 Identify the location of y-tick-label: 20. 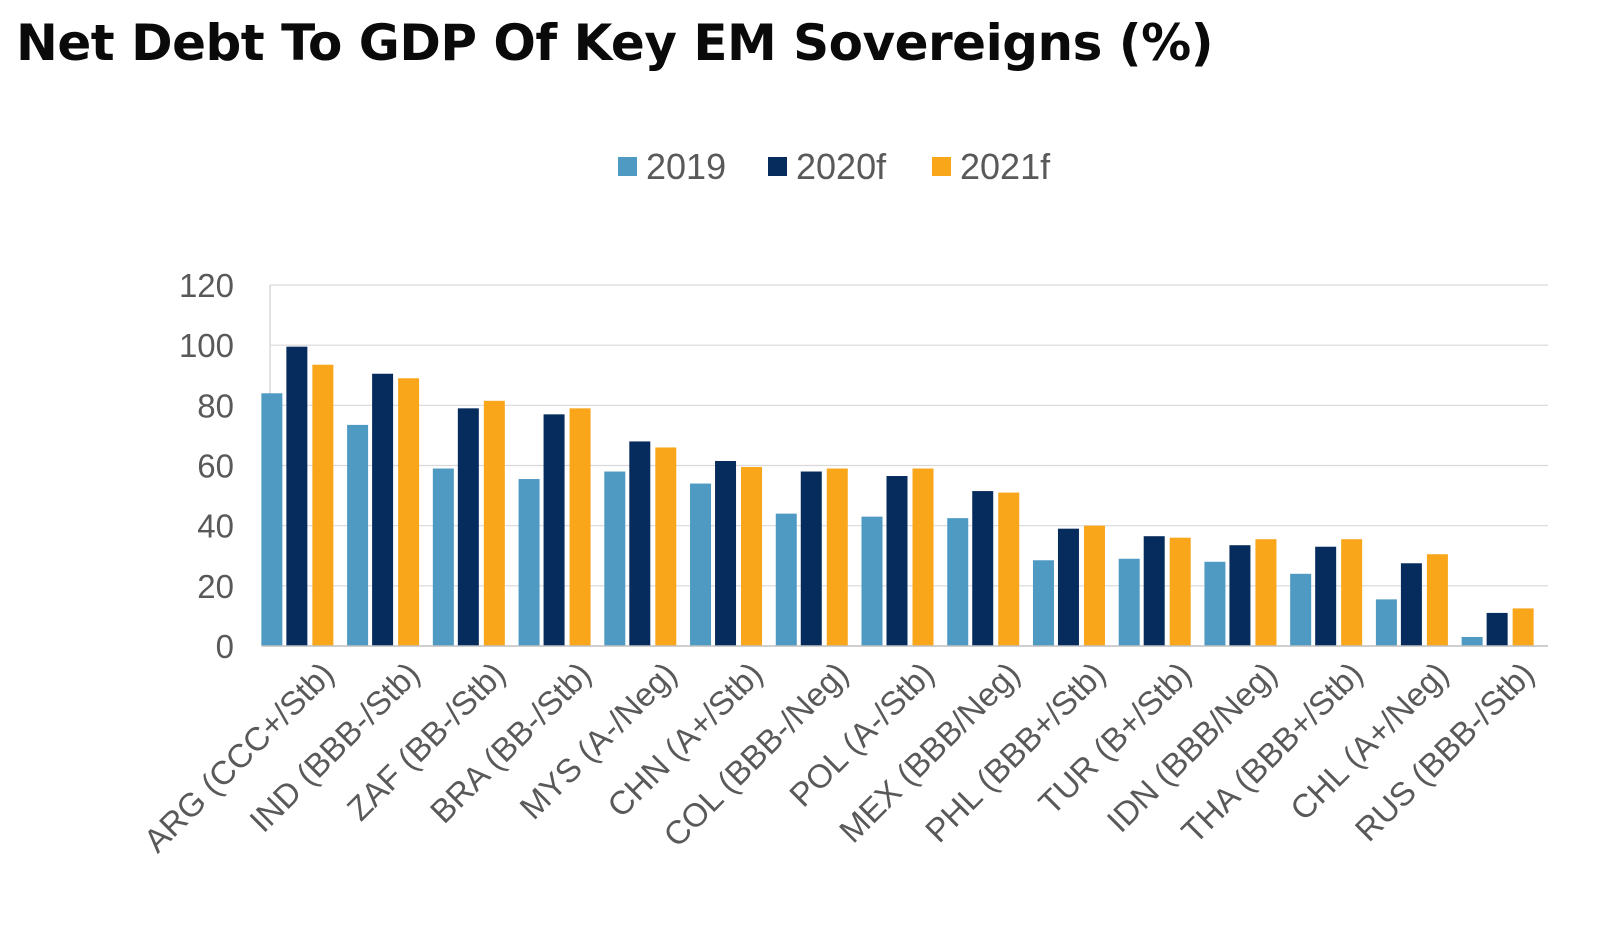
(215, 586).